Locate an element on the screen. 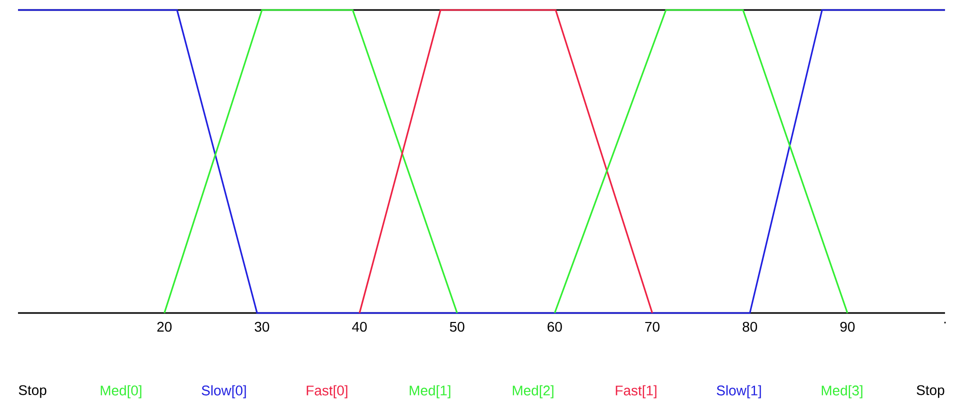  x-tick-label: 80 is located at coordinates (750, 327).